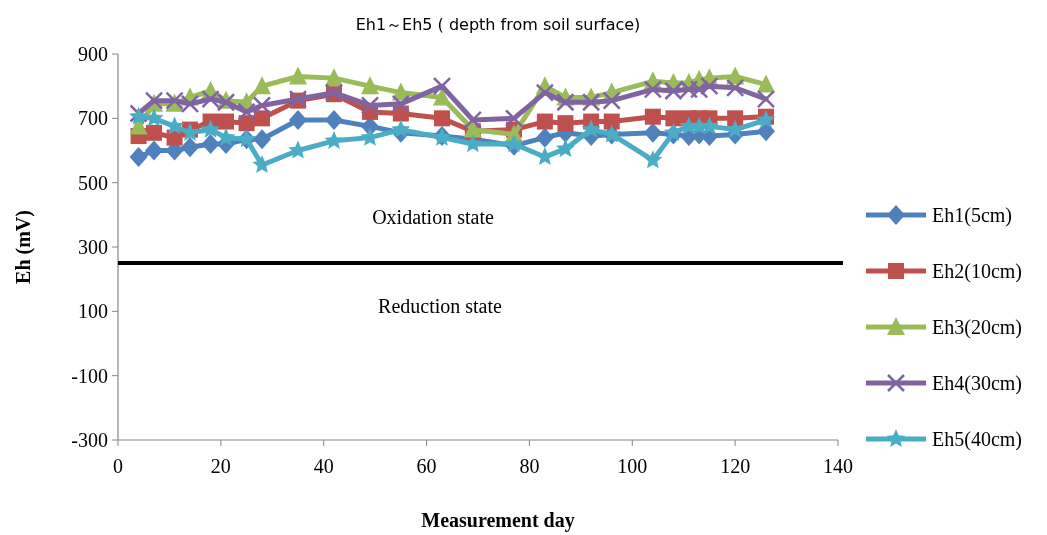 The height and width of the screenshot is (535, 1047). I want to click on chart-title: Eh1～Eh5 ( depth from soil surface), so click(498, 24).